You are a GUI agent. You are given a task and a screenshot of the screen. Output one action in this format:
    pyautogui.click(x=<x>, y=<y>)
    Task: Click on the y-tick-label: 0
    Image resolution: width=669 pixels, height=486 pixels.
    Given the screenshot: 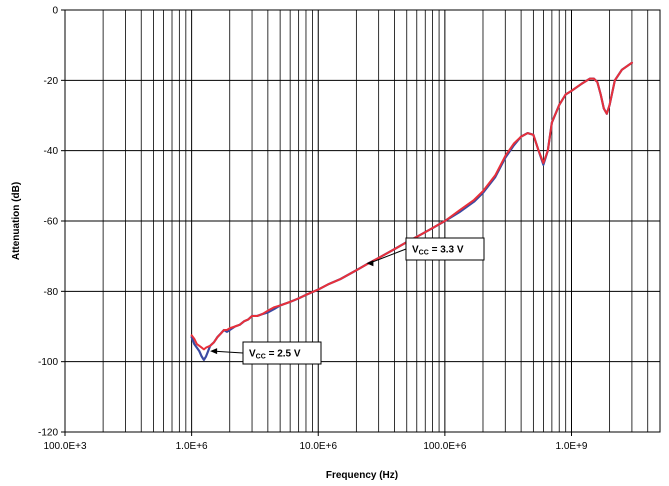 What is the action you would take?
    pyautogui.click(x=55, y=11)
    